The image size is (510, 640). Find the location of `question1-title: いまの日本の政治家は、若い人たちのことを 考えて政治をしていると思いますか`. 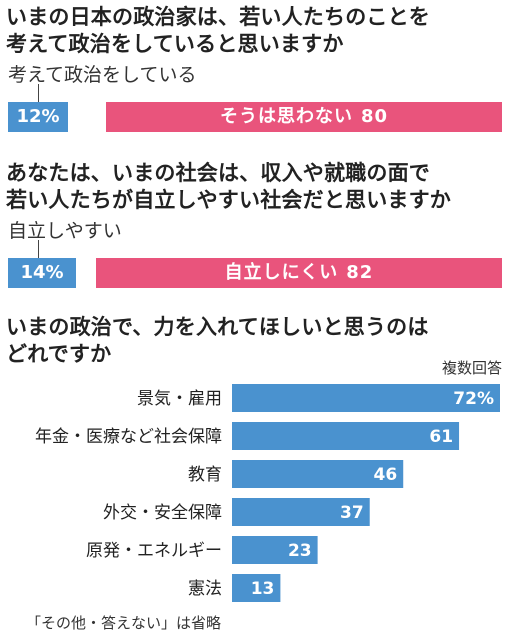

question1-title: いまの日本の政治家は、若い人たちのことを 考えて政治をしていると思いますか is located at coordinates (218, 30).